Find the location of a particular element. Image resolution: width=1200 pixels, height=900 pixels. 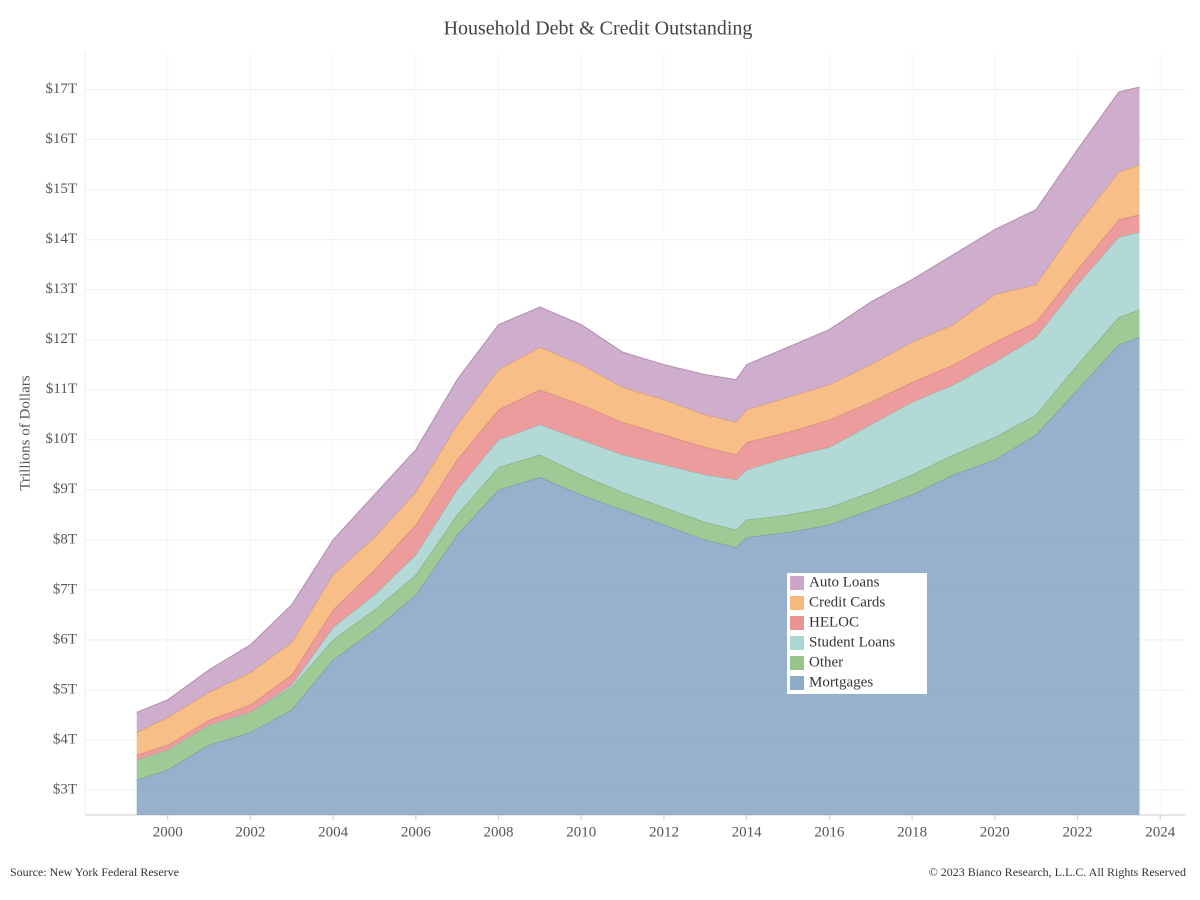

y-tick-label: $4T is located at coordinates (65, 739).